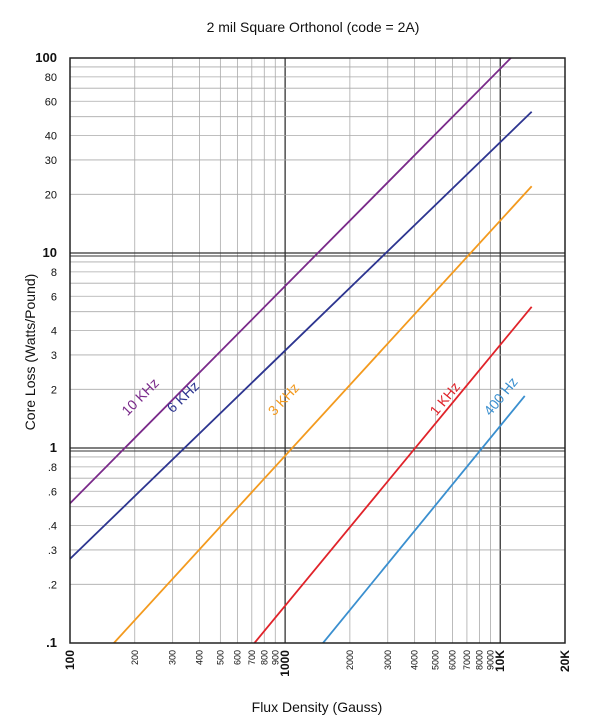 The width and height of the screenshot is (603, 726). What do you see at coordinates (264, 657) in the screenshot?
I see `x-tick-label: 800` at bounding box center [264, 657].